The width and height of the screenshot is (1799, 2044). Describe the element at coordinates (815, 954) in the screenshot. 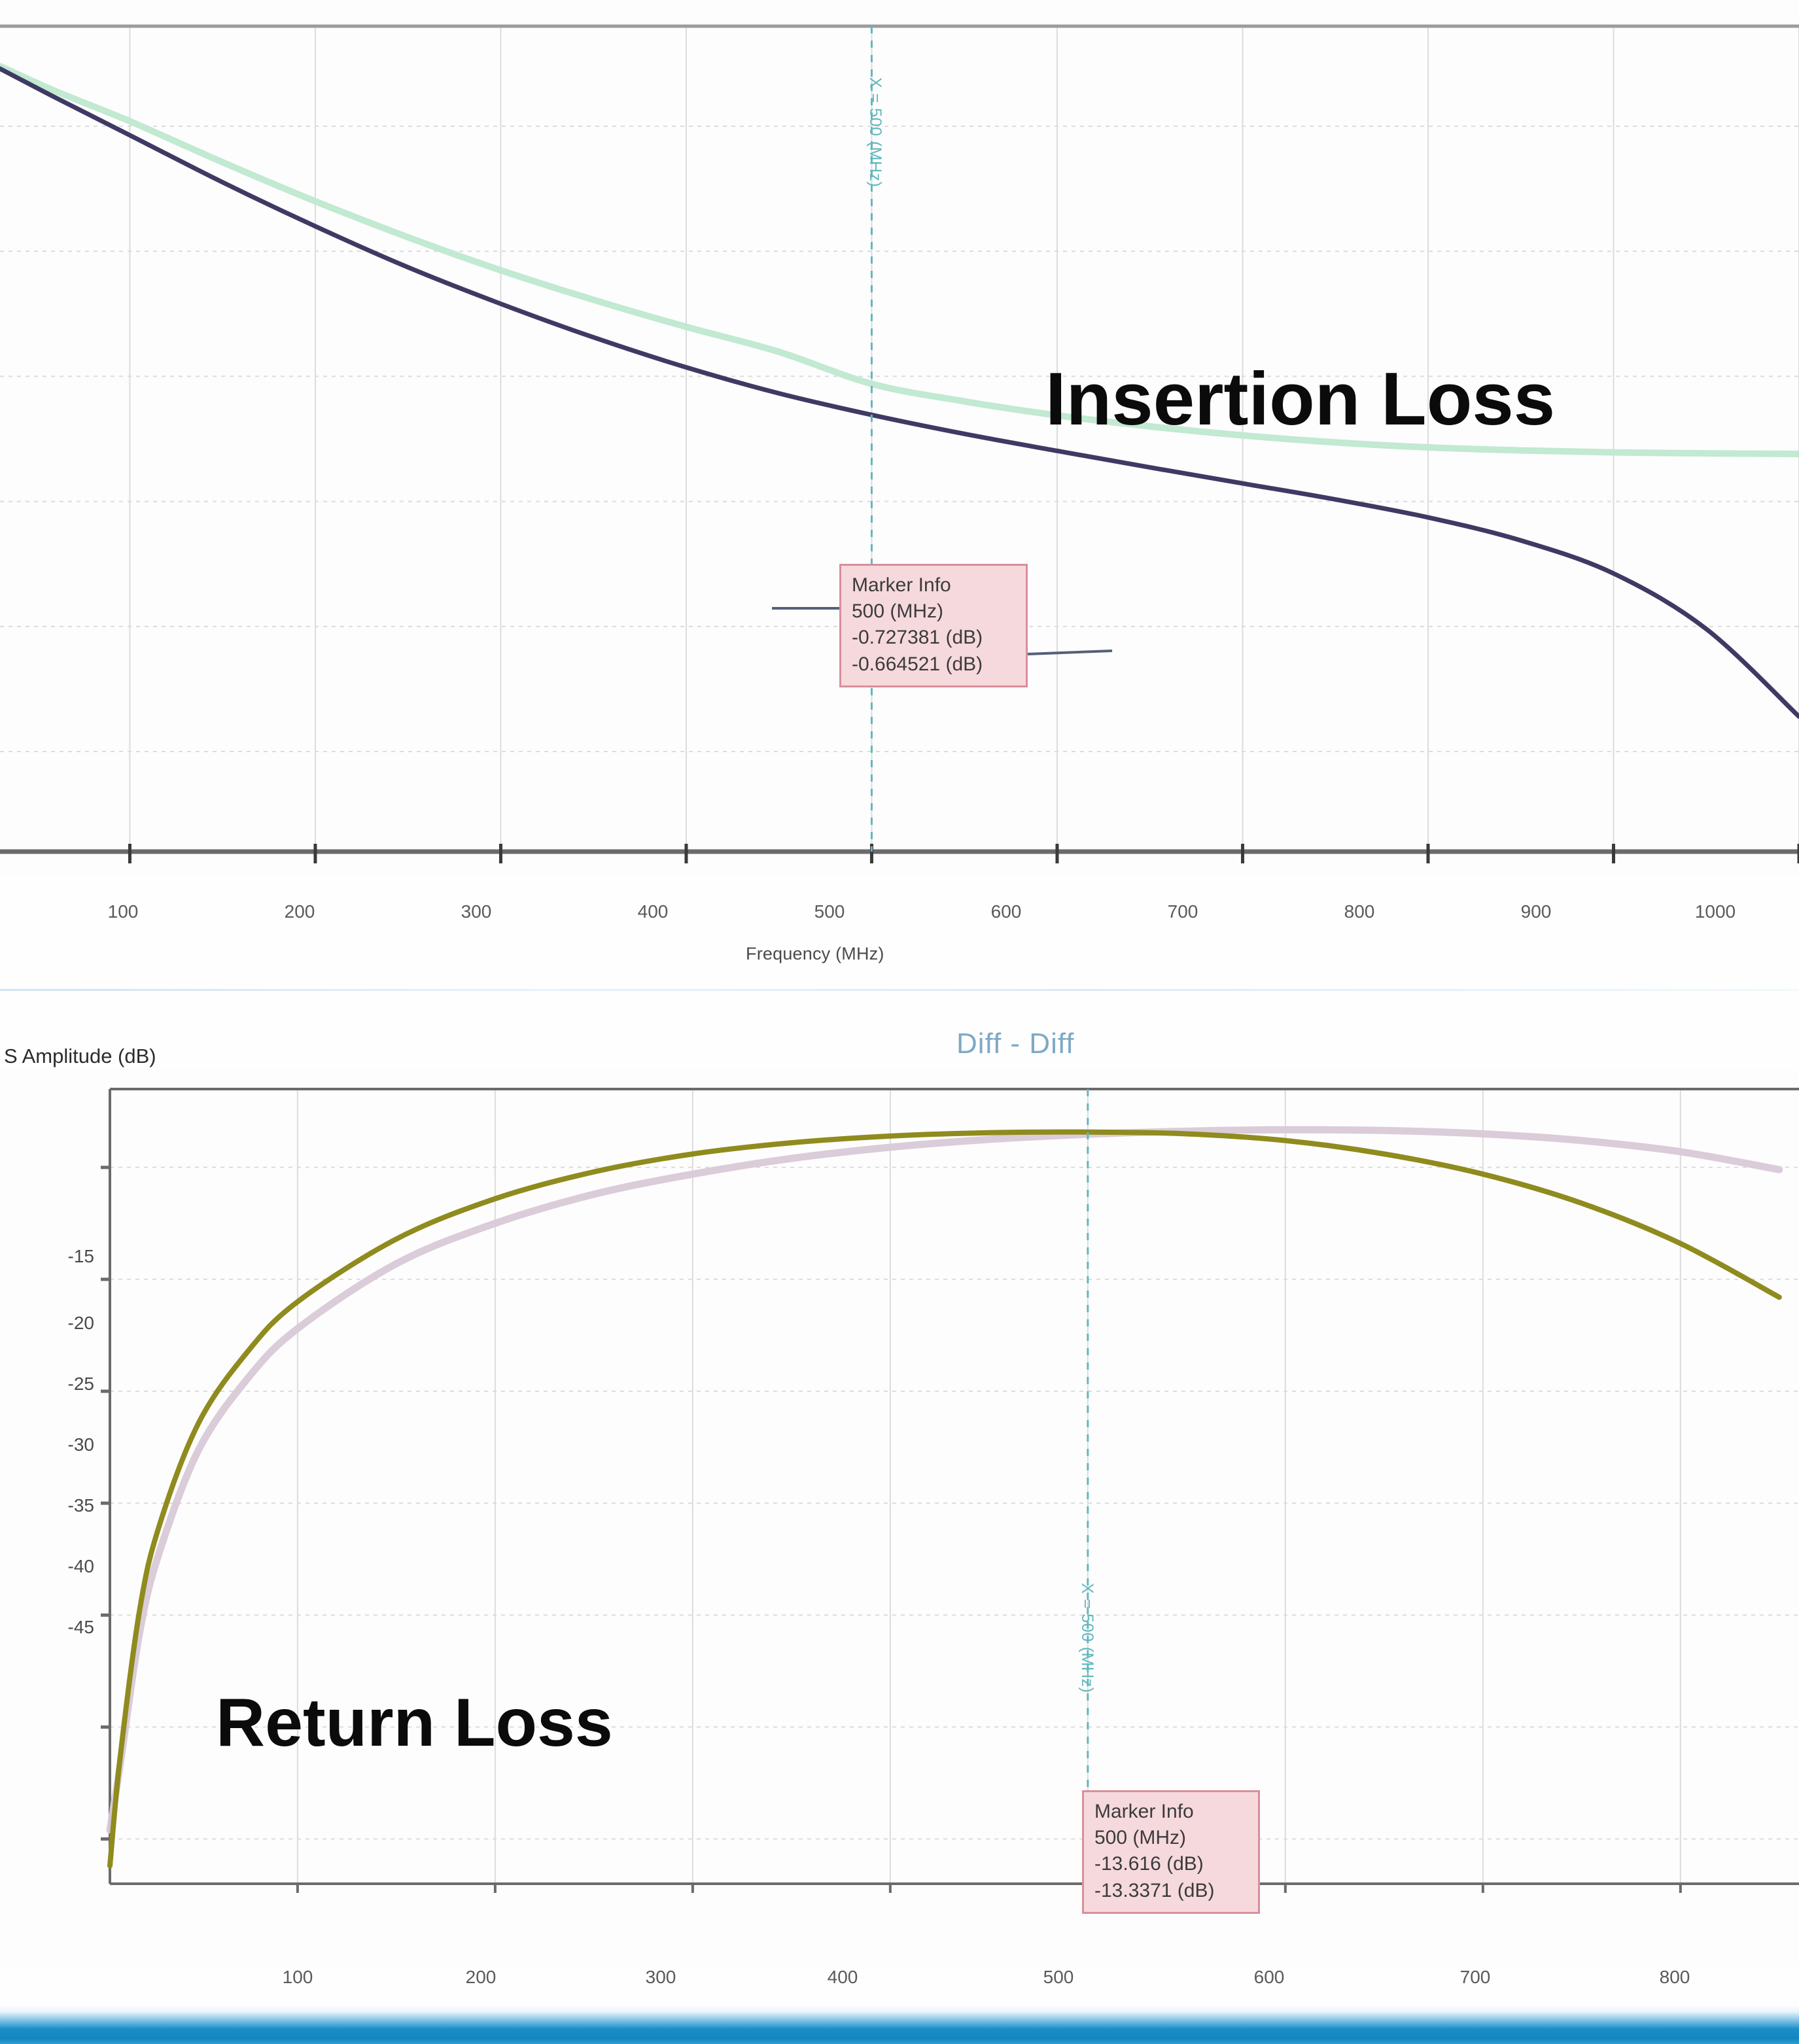

I see `x-axis-title-top: Frequency (MHz)` at that location.